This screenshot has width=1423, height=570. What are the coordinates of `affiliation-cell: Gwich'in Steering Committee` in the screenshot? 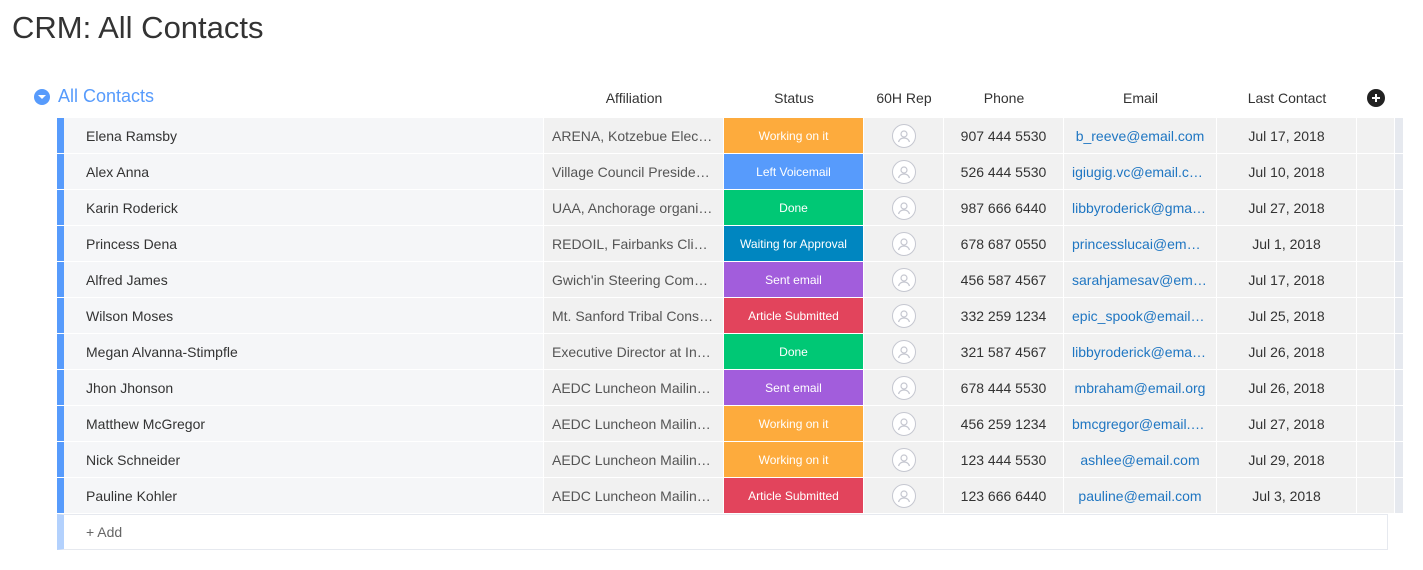 It's located at (634, 279).